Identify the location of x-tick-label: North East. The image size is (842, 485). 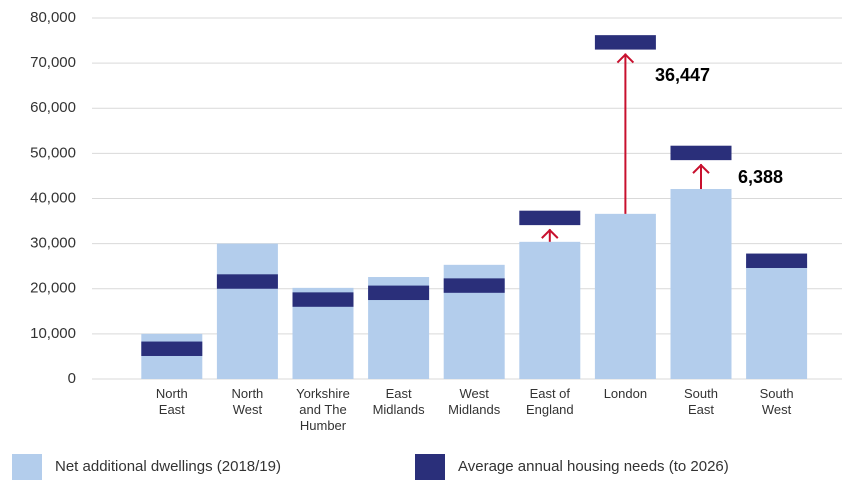
(172, 401).